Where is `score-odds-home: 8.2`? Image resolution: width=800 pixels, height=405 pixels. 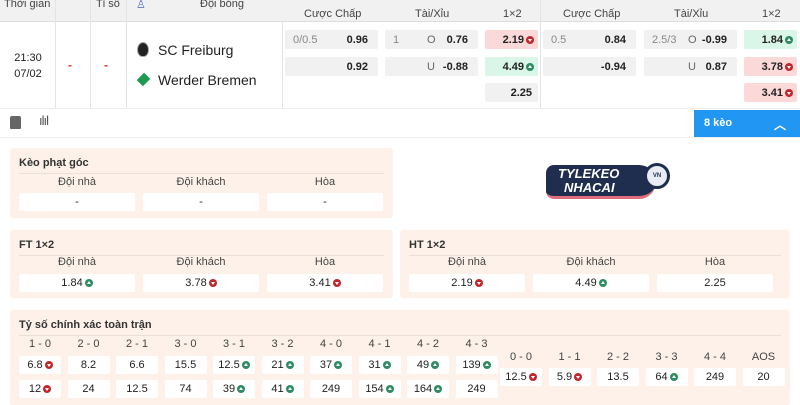 score-odds-home: 8.2 is located at coordinates (88, 365).